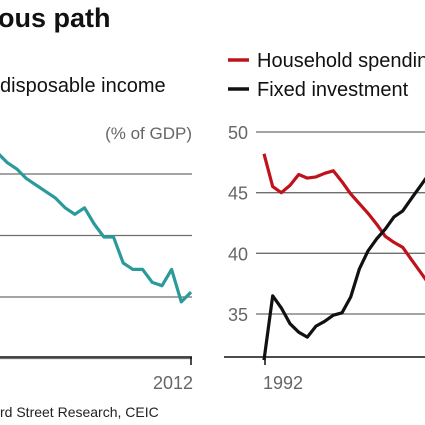 This screenshot has height=425, width=425. What do you see at coordinates (83, 86) in the screenshot?
I see `left-subtitle: disposable income` at bounding box center [83, 86].